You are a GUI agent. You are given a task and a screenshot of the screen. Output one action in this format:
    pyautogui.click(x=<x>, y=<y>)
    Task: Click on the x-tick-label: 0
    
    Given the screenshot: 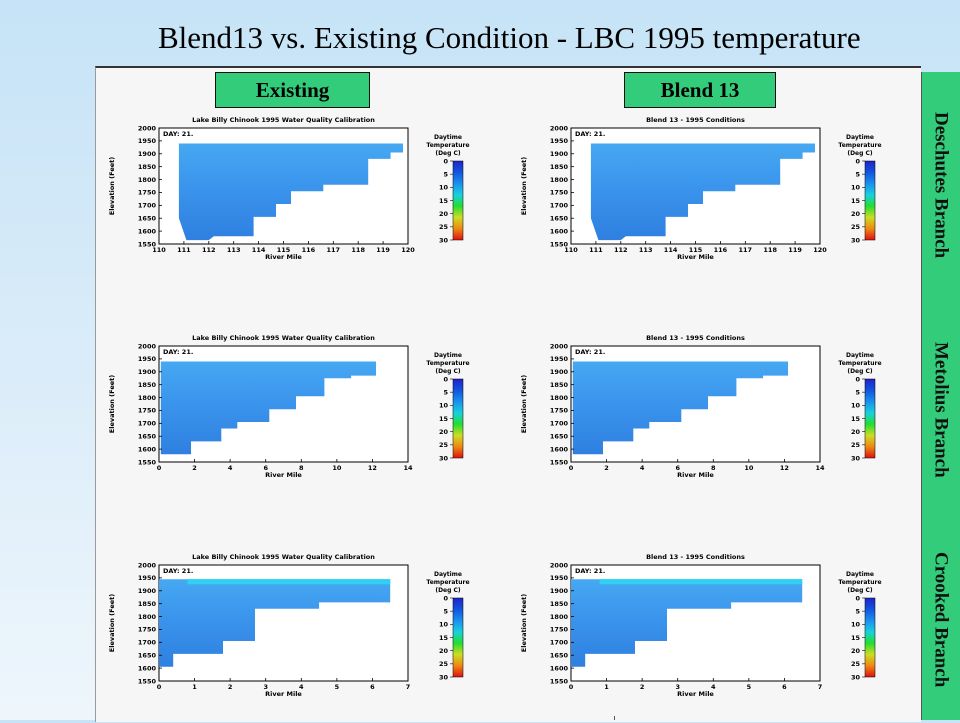 What is the action you would take?
    pyautogui.click(x=571, y=687)
    